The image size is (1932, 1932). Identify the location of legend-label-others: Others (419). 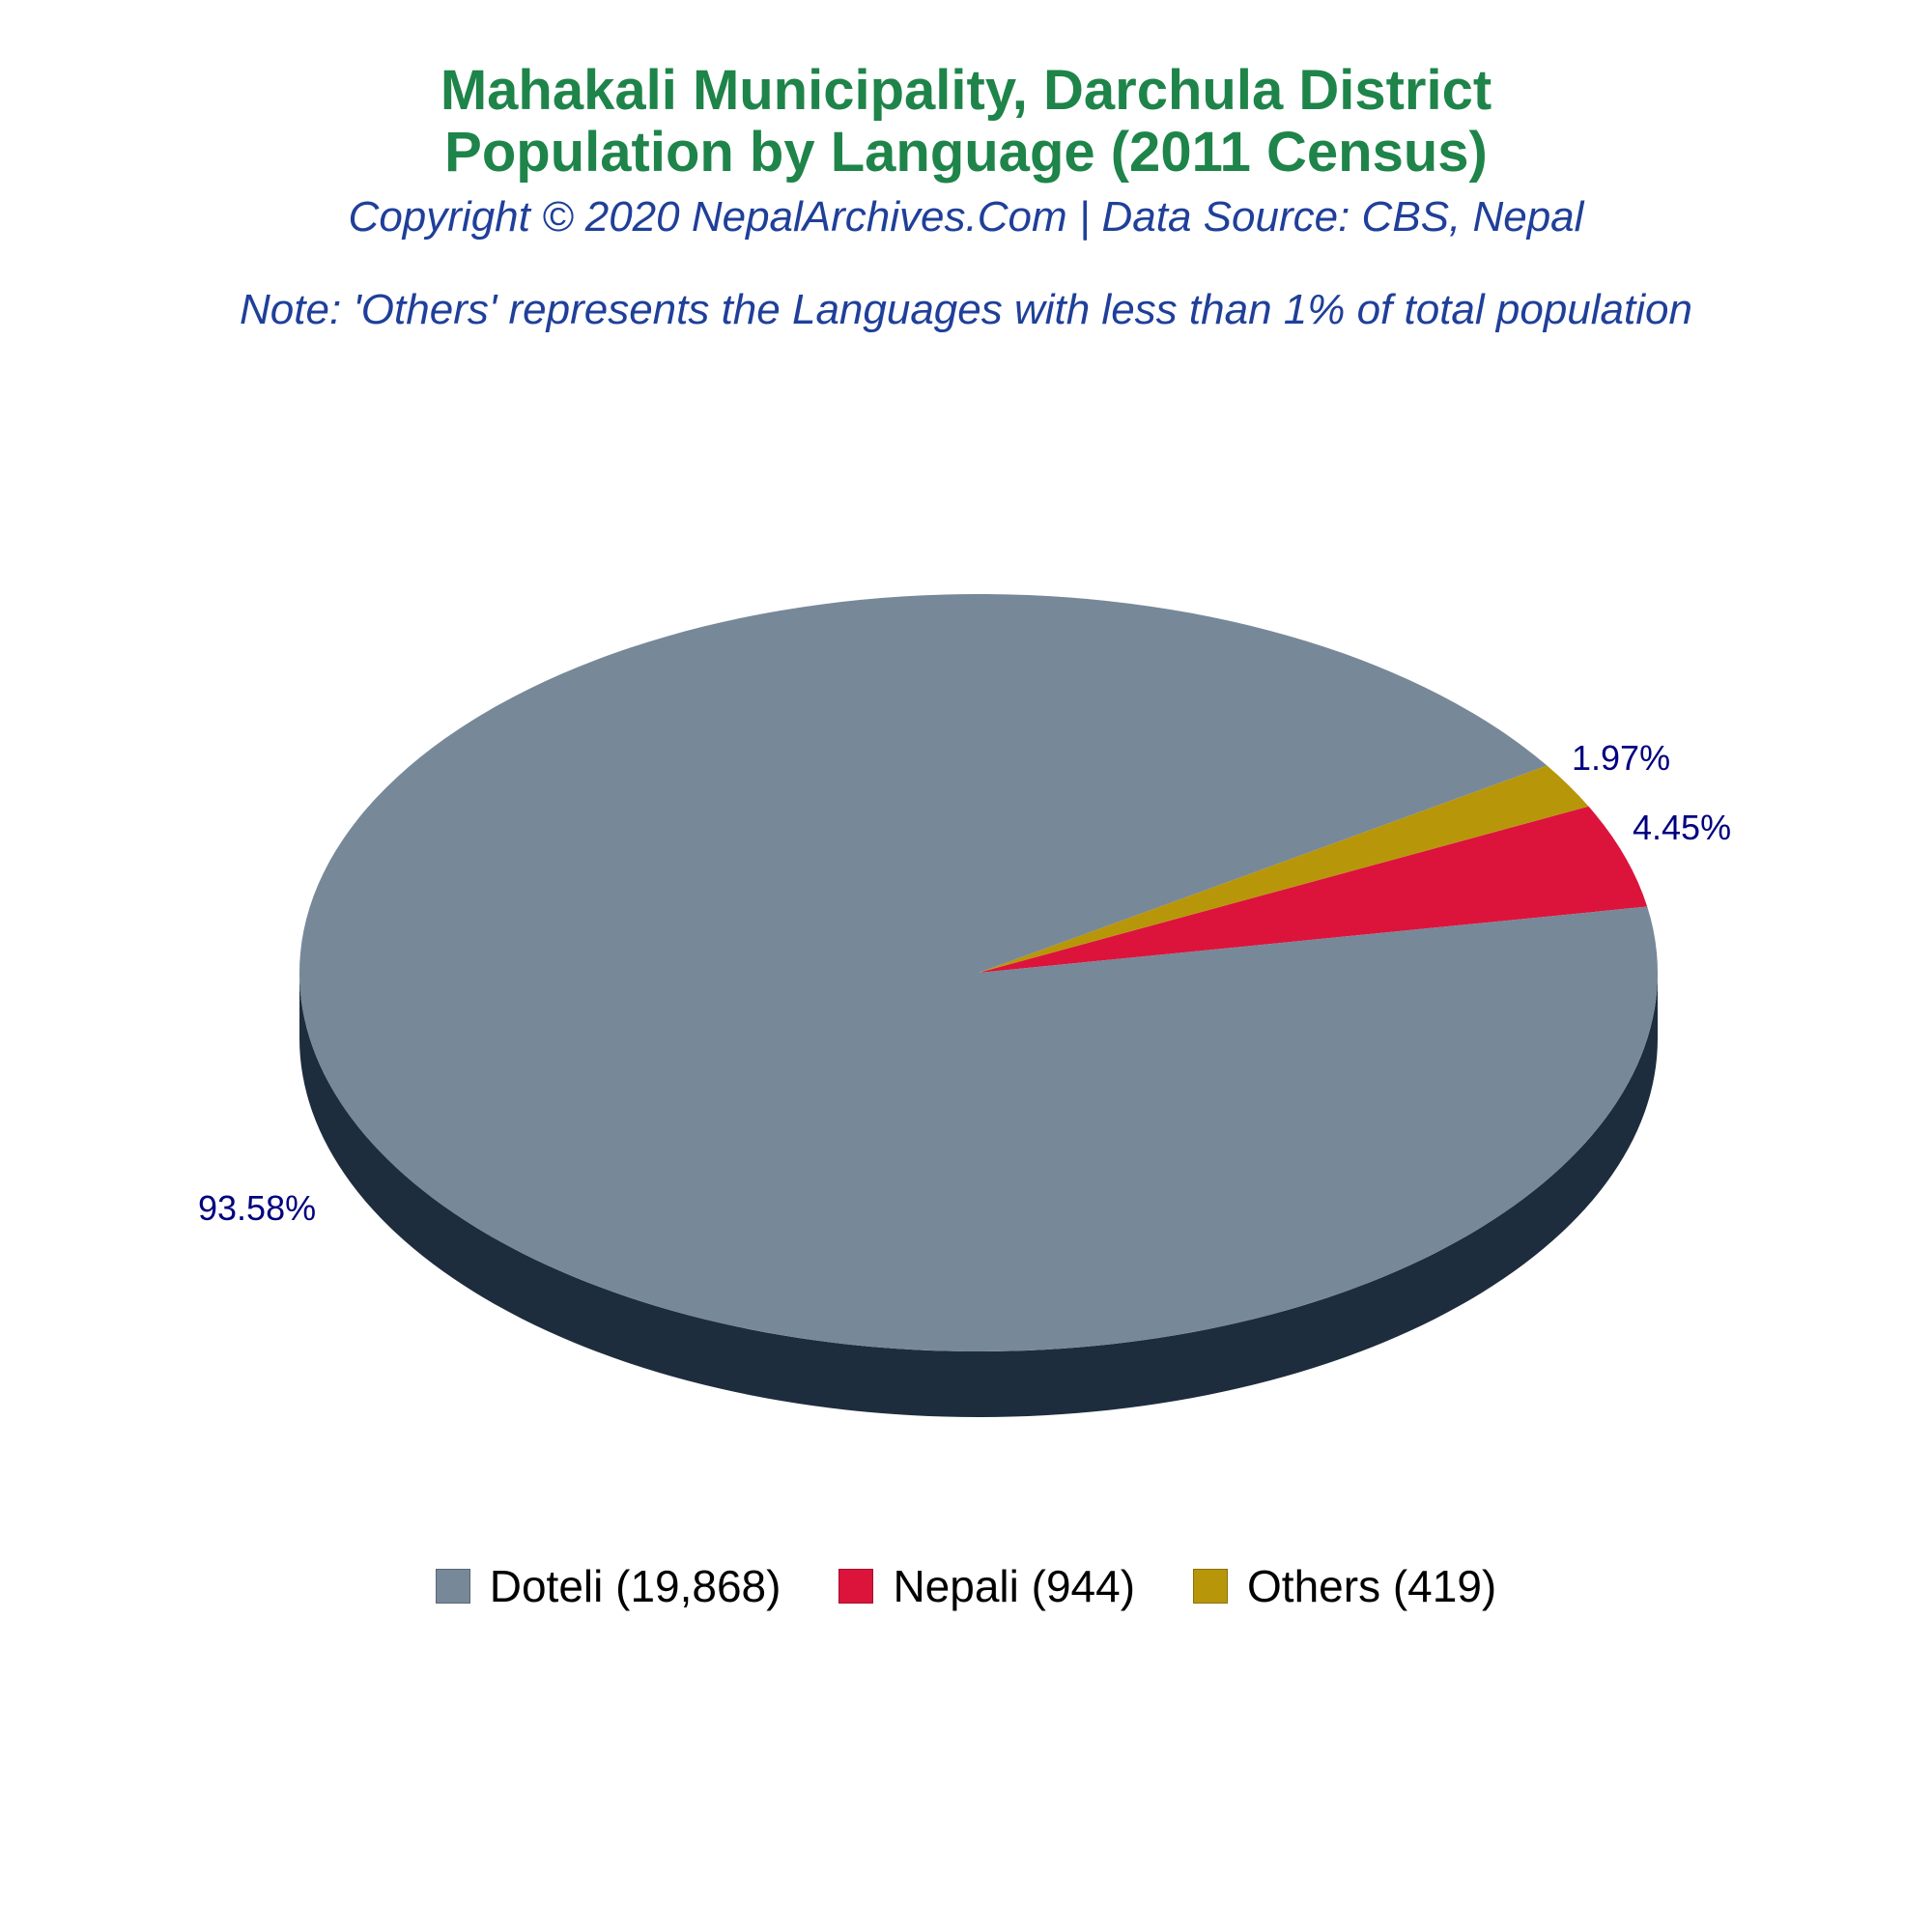
(1372, 1586).